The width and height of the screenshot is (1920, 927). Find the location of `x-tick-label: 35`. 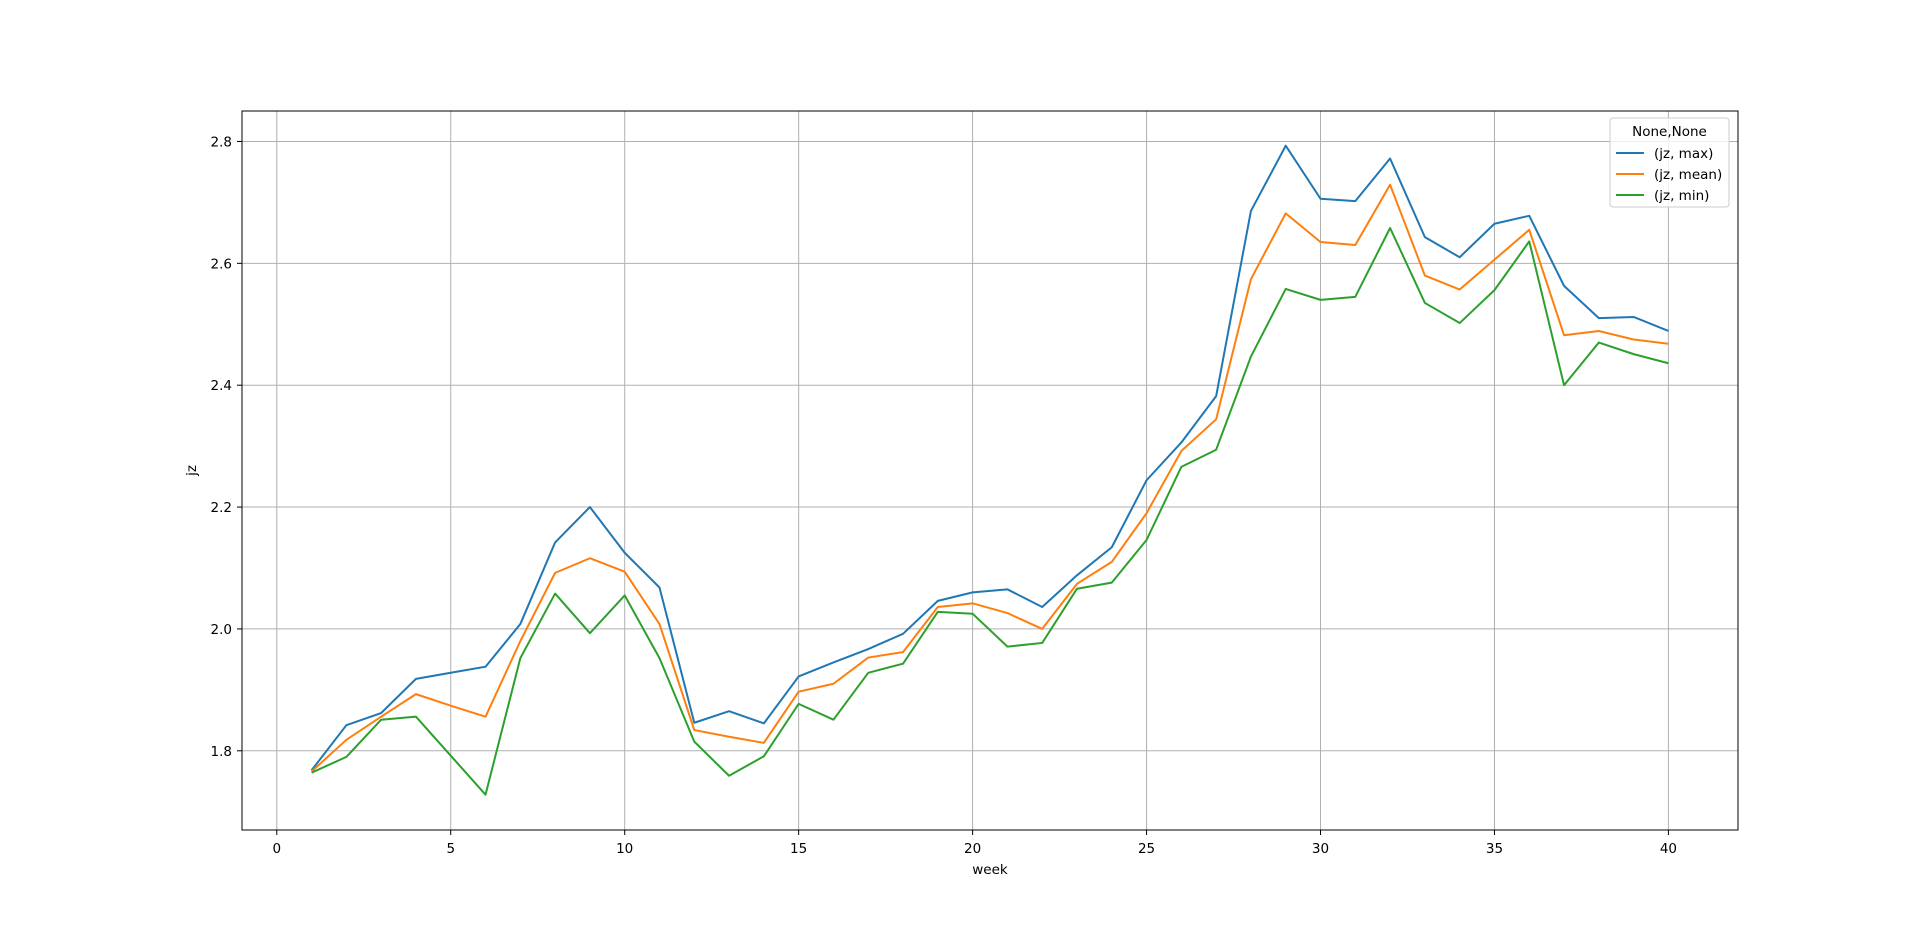

x-tick-label: 35 is located at coordinates (1494, 849).